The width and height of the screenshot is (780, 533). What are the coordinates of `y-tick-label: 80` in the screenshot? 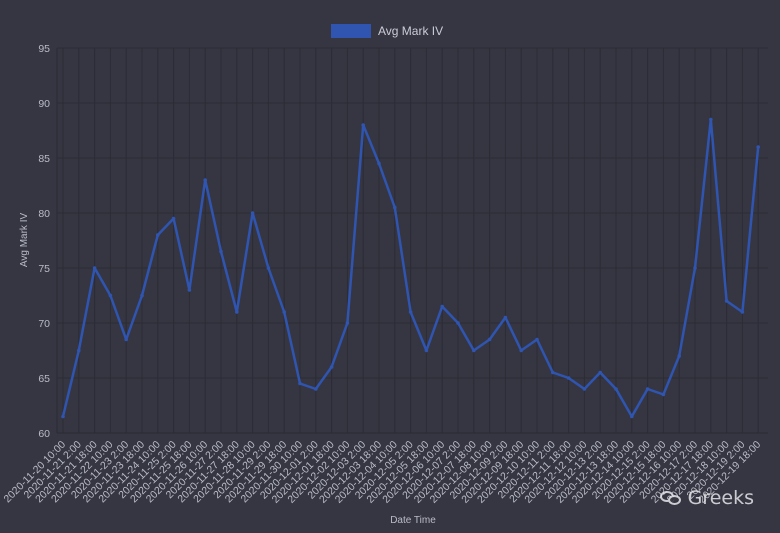 It's located at (44, 214).